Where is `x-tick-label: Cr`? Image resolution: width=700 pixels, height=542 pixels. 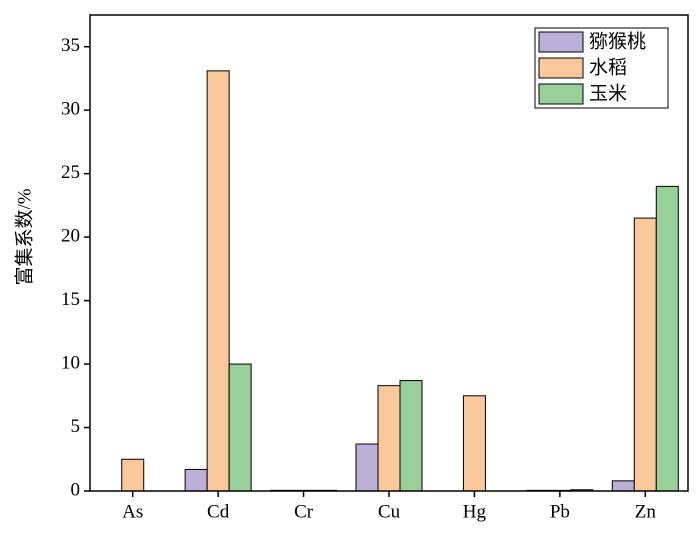 x-tick-label: Cr is located at coordinates (304, 511).